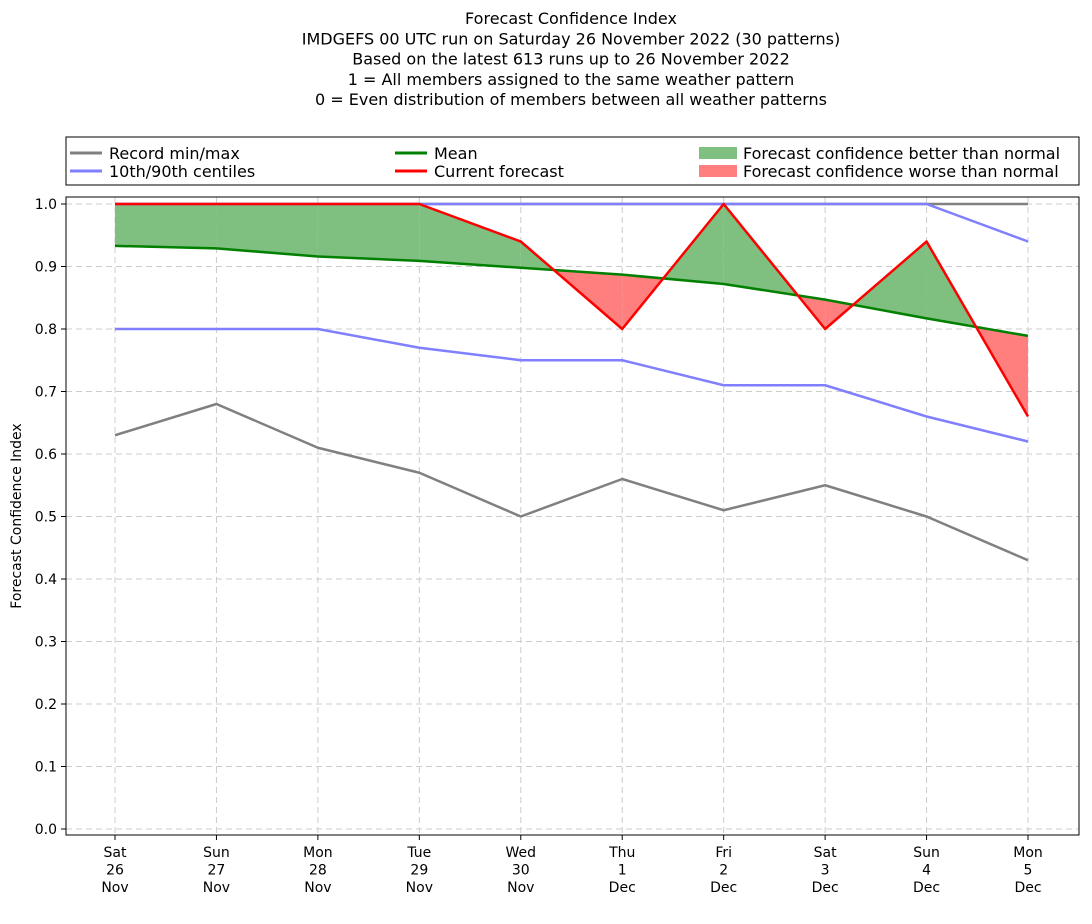 Image resolution: width=1092 pixels, height=924 pixels. What do you see at coordinates (419, 870) in the screenshot?
I see `x-tick-label: Tue 29 Nov` at bounding box center [419, 870].